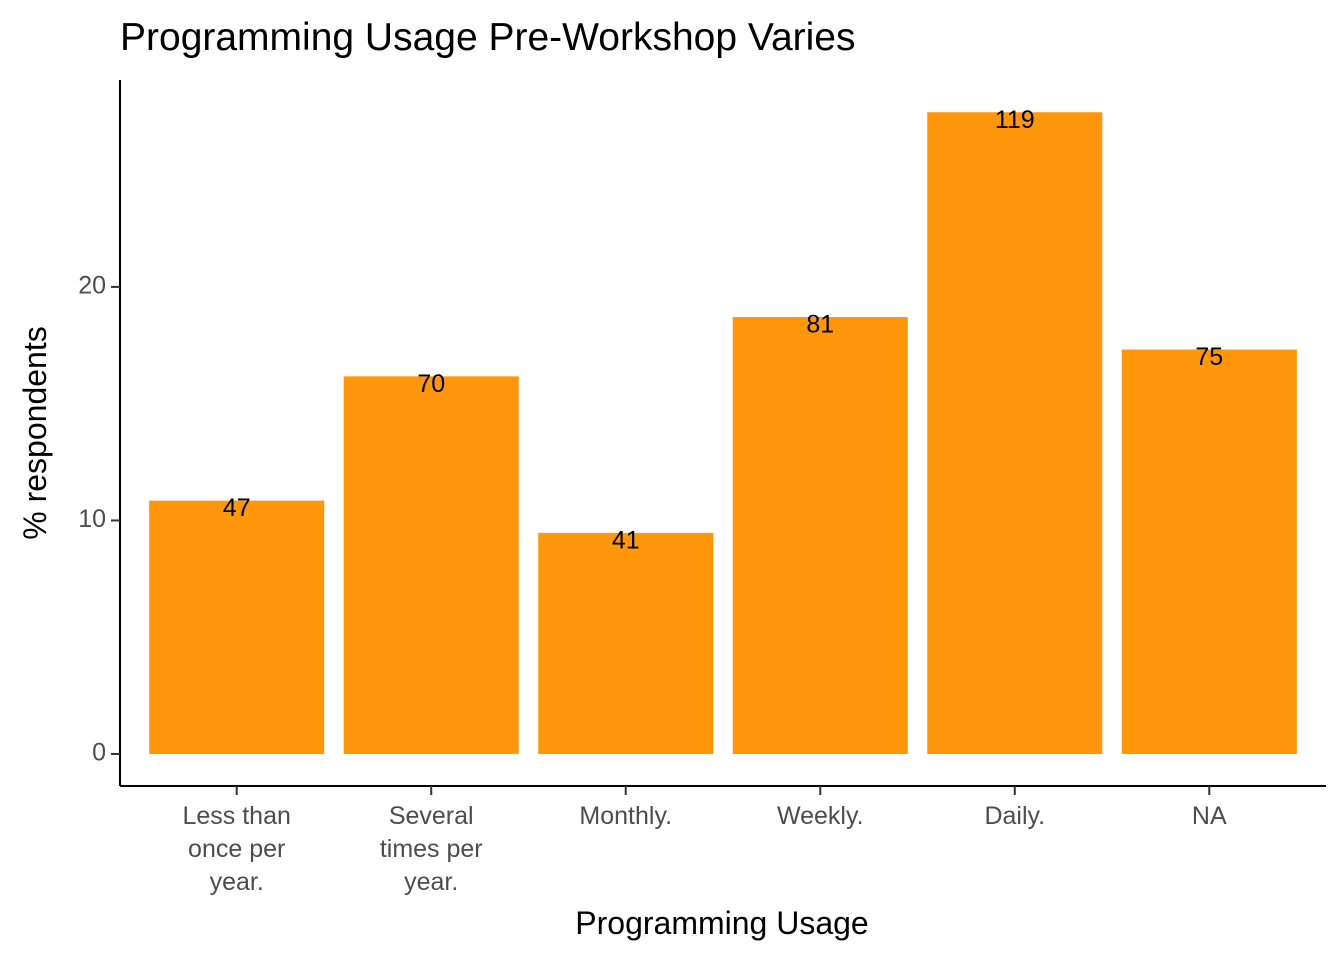 Image resolution: width=1344 pixels, height=960 pixels. What do you see at coordinates (488, 37) in the screenshot?
I see `chart-title: Programming Usage Pre-Workshop Varies` at bounding box center [488, 37].